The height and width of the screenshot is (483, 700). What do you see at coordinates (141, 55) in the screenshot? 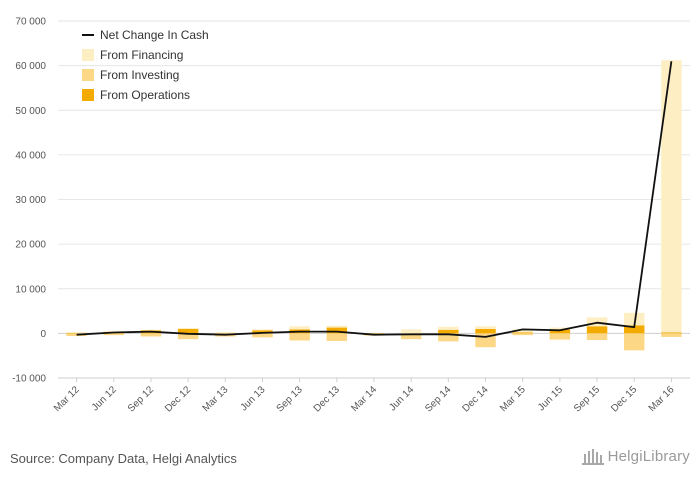
I see `legend-label: From Financing` at bounding box center [141, 55].